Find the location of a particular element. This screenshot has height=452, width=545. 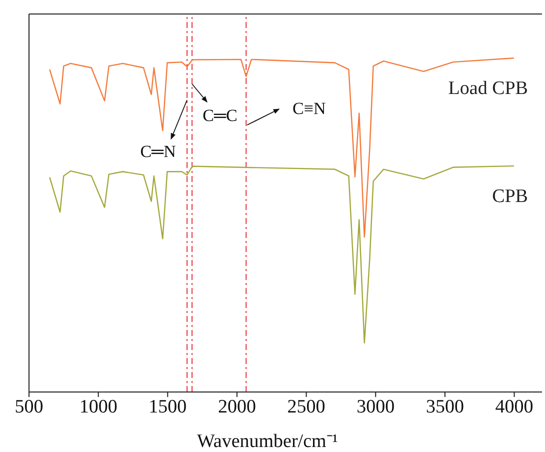

ref-line-label: C═C is located at coordinates (220, 115).